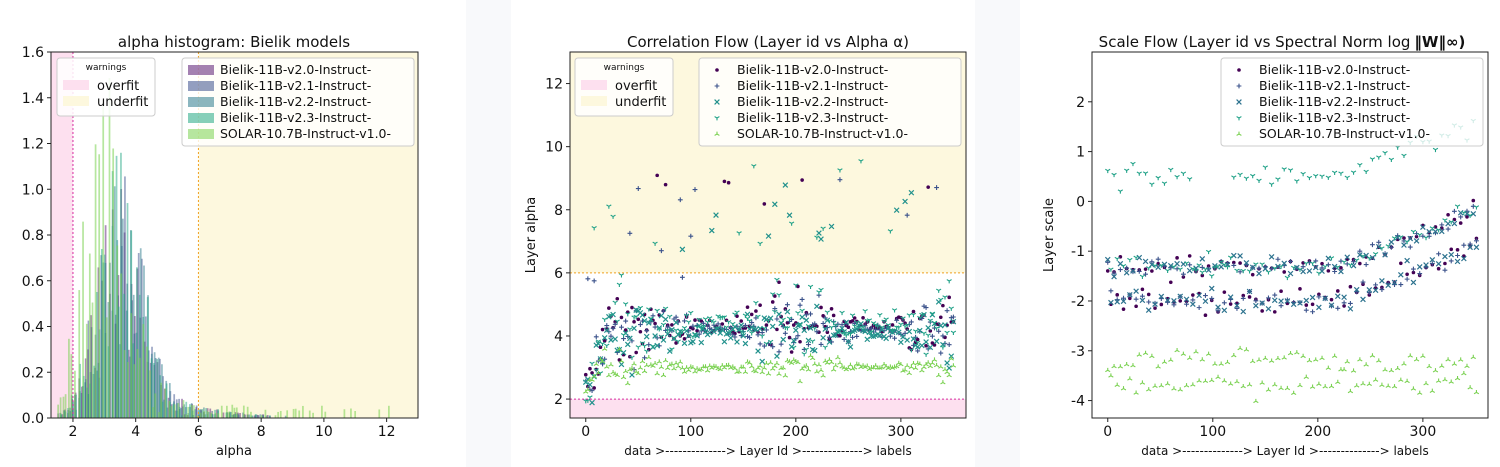 The image size is (1500, 467). Describe the element at coordinates (1080, 103) in the screenshot. I see `y-tick-label: 2` at that location.